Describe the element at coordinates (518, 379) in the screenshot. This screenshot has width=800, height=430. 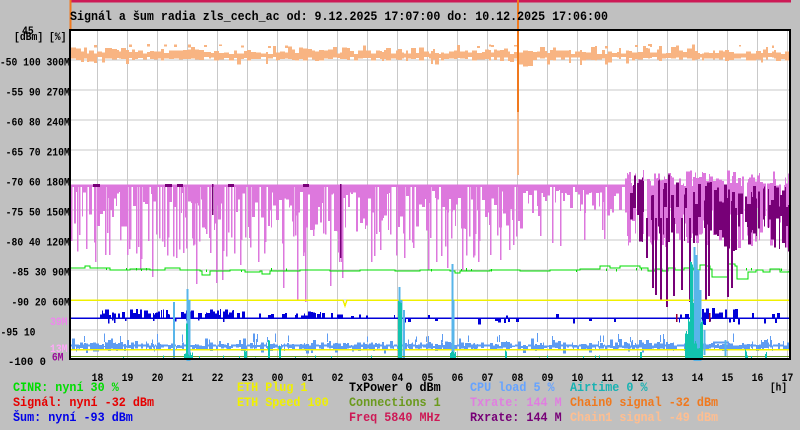
I see `svg-text: 08` at that location.